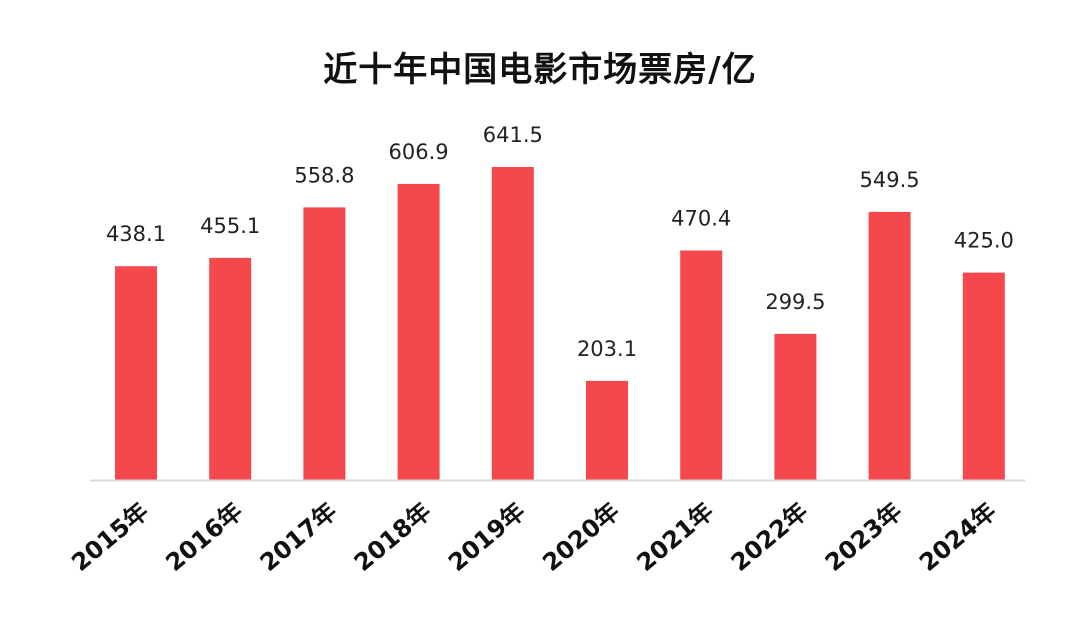  What do you see at coordinates (889, 345) in the screenshot?
I see `bar-2023年` at bounding box center [889, 345].